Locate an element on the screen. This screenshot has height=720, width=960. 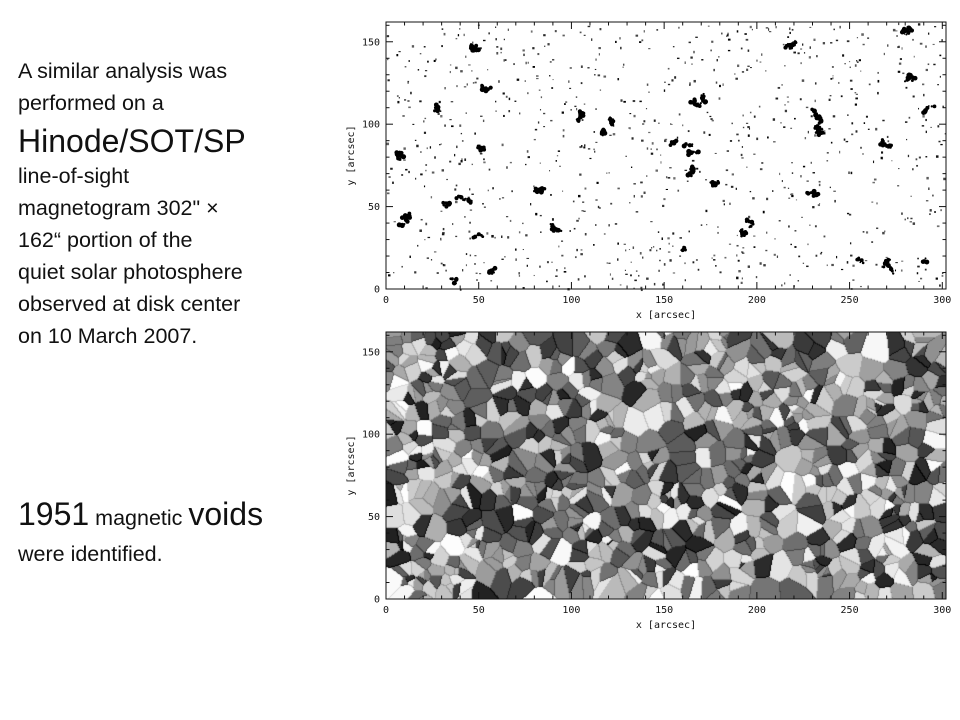
voids-count: 1951 is located at coordinates (54, 514).